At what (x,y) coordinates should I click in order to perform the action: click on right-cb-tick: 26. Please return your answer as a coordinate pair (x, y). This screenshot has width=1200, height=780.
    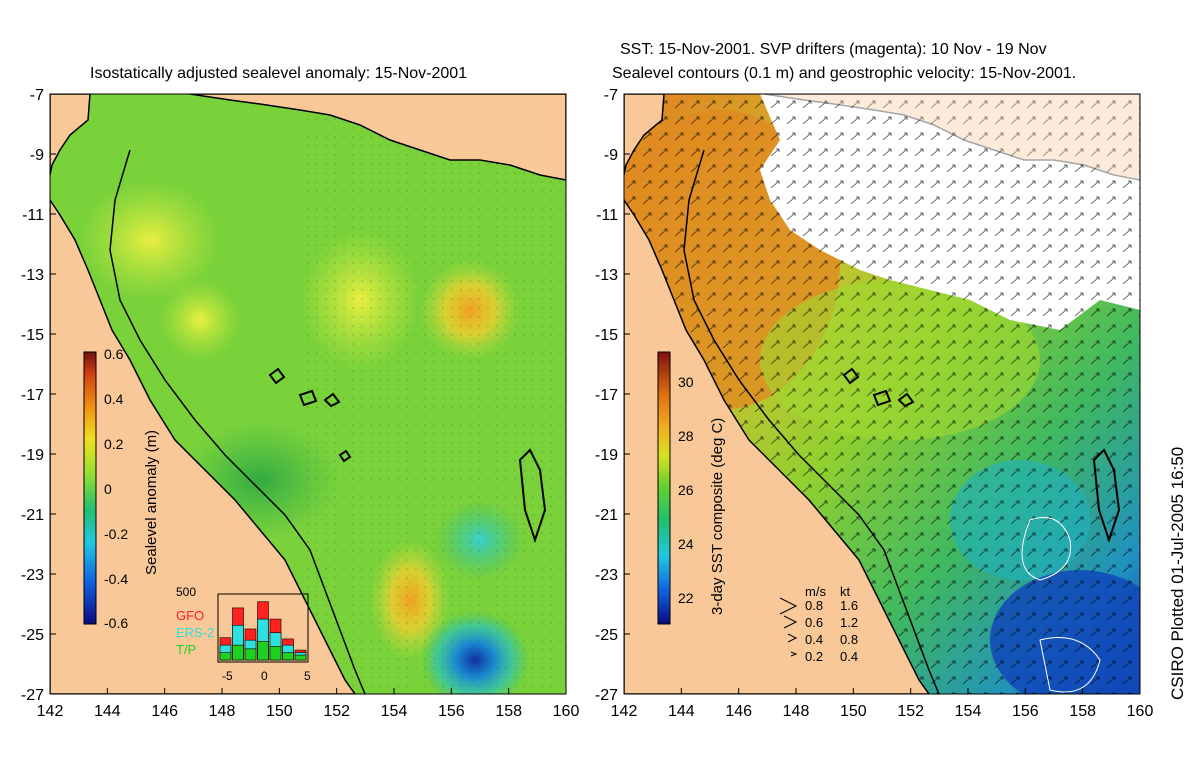
    Looking at the image, I should click on (686, 490).